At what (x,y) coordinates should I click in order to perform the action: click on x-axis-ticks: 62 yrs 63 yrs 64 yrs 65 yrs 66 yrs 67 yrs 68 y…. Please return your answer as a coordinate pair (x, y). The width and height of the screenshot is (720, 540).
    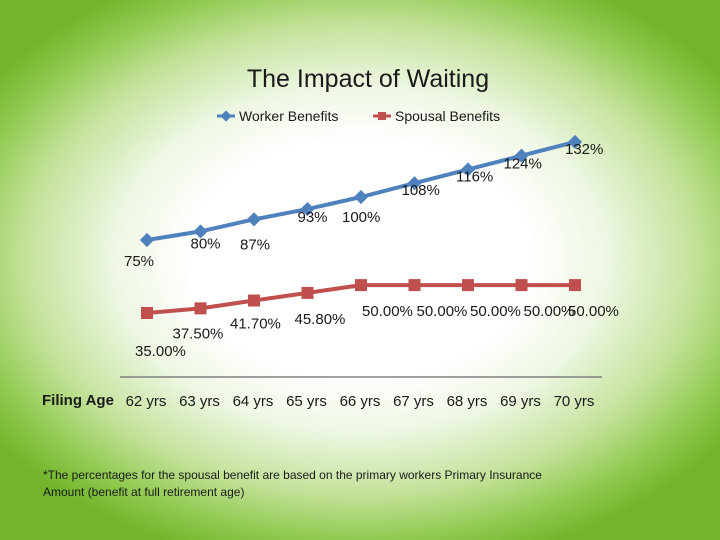
    Looking at the image, I should click on (360, 401).